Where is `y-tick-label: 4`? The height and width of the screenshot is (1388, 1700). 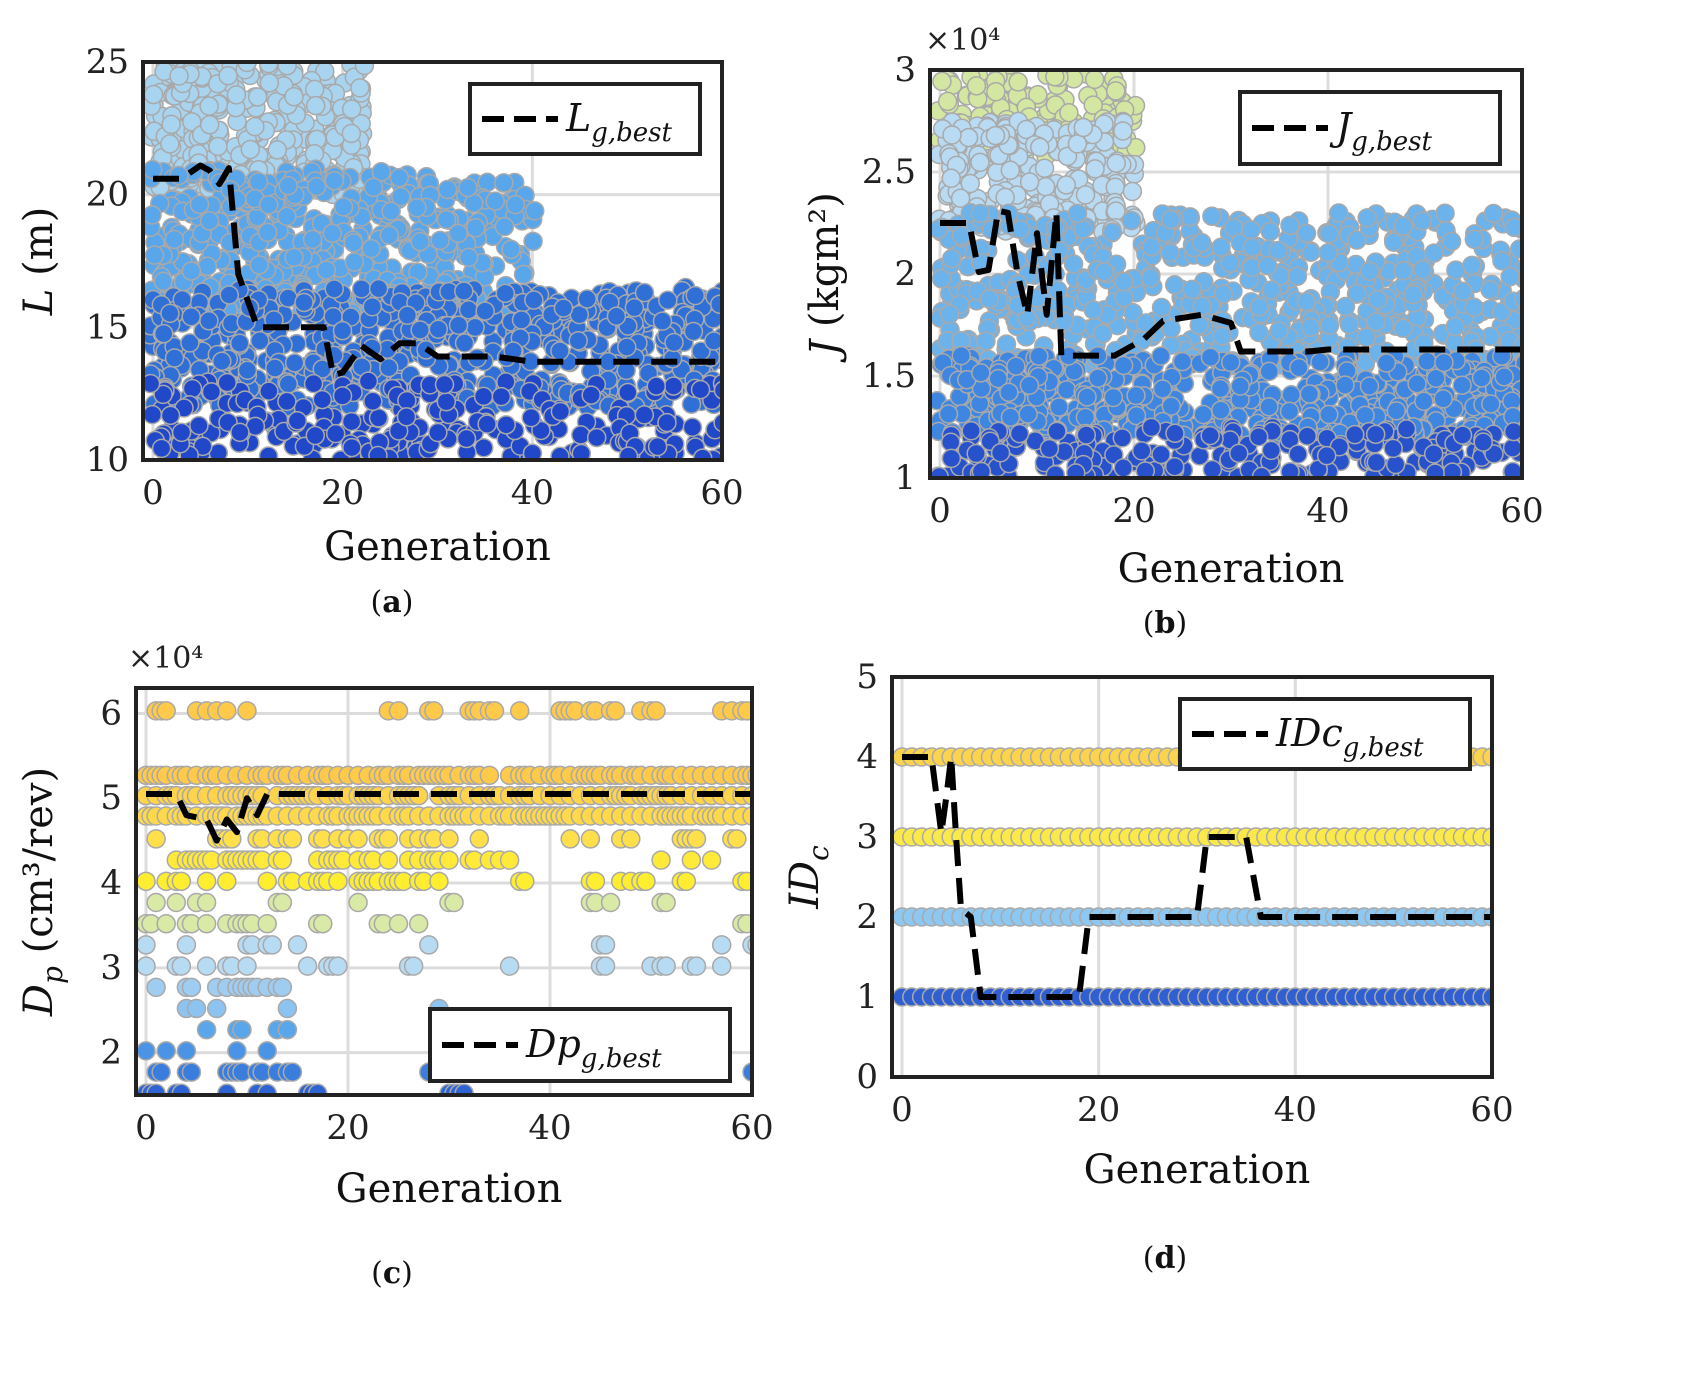
y-tick-label: 4 is located at coordinates (111, 883).